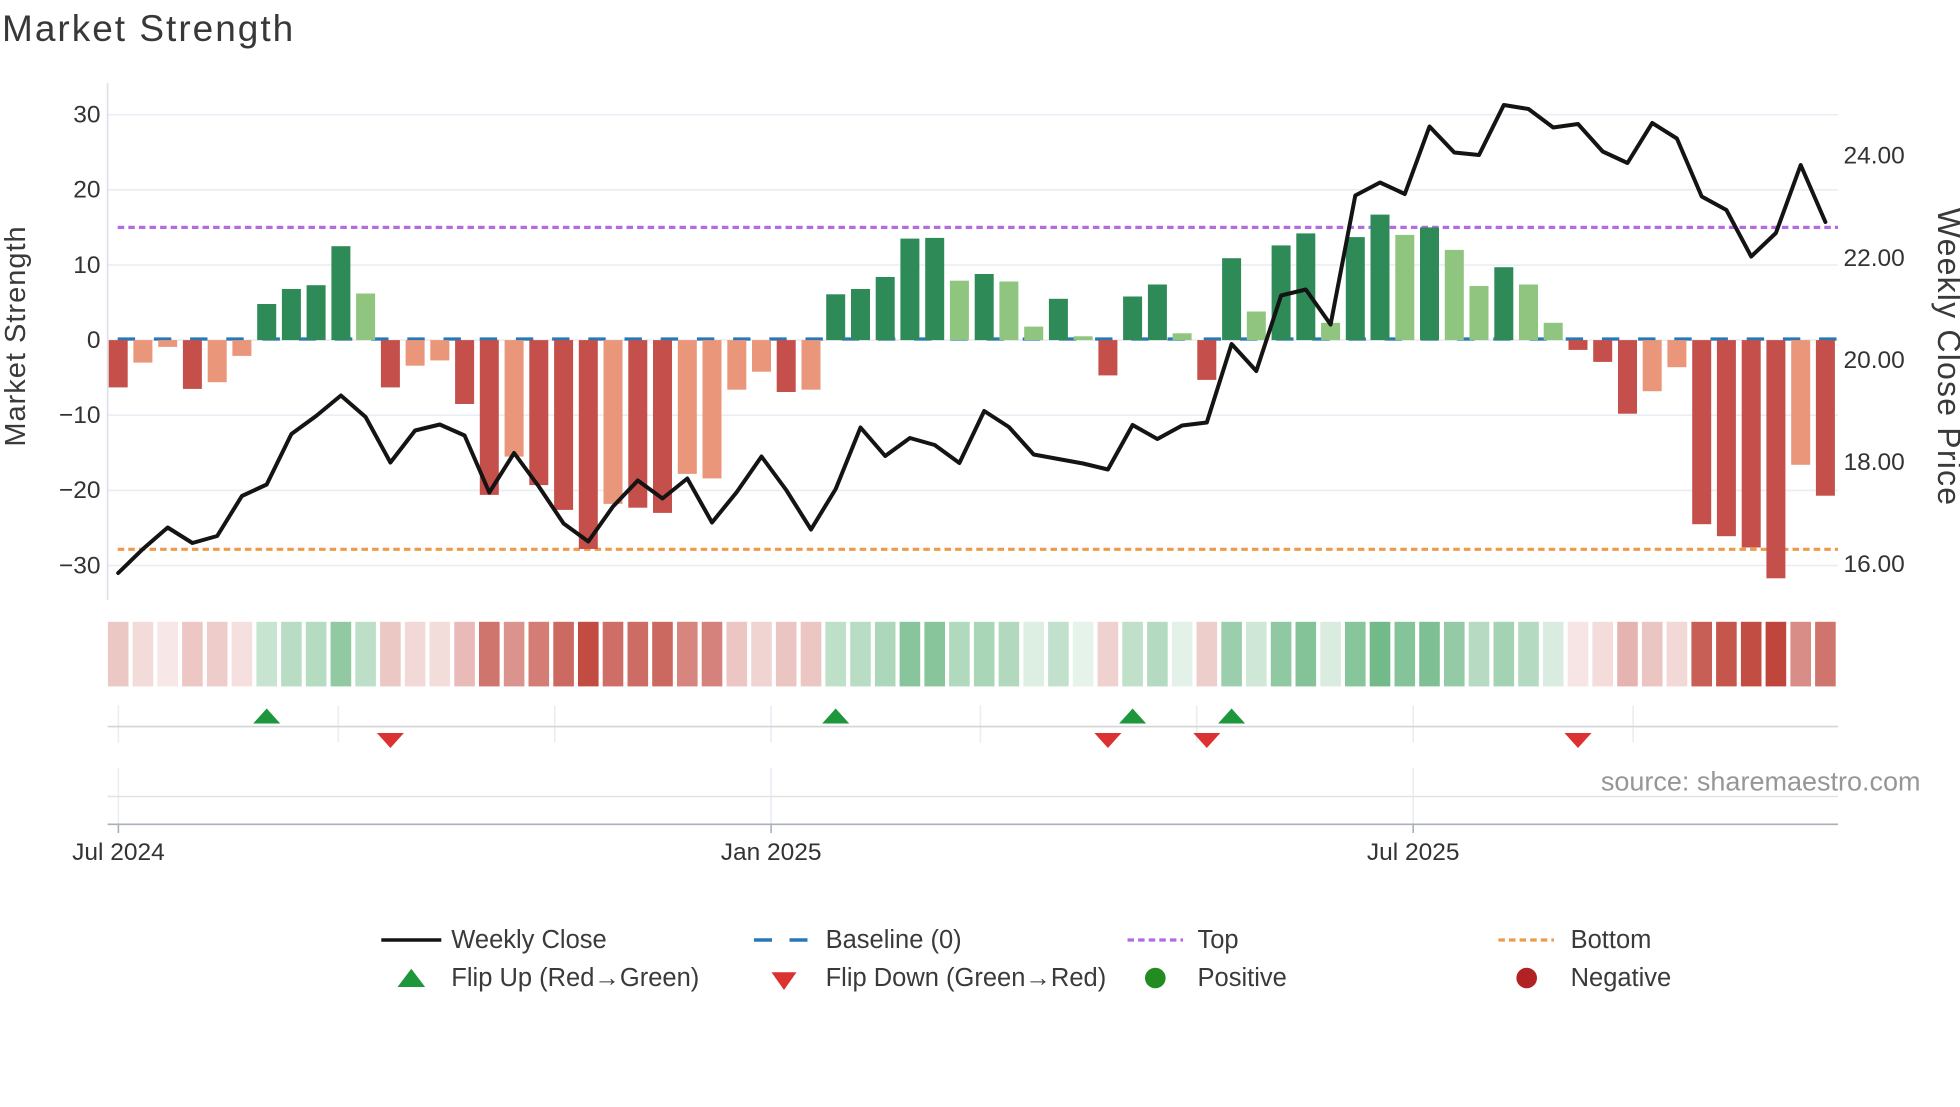  Describe the element at coordinates (1611, 940) in the screenshot. I see `svg-text: Bottom` at that location.